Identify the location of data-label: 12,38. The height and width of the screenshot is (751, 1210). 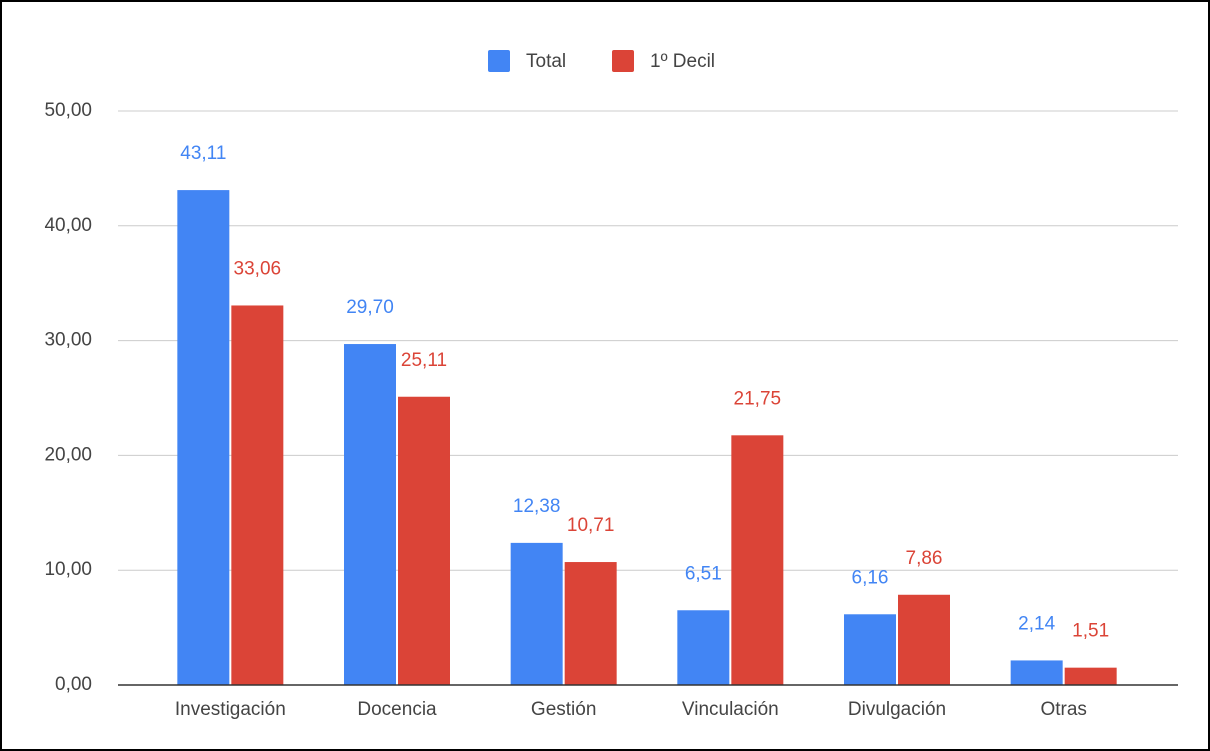
(537, 506).